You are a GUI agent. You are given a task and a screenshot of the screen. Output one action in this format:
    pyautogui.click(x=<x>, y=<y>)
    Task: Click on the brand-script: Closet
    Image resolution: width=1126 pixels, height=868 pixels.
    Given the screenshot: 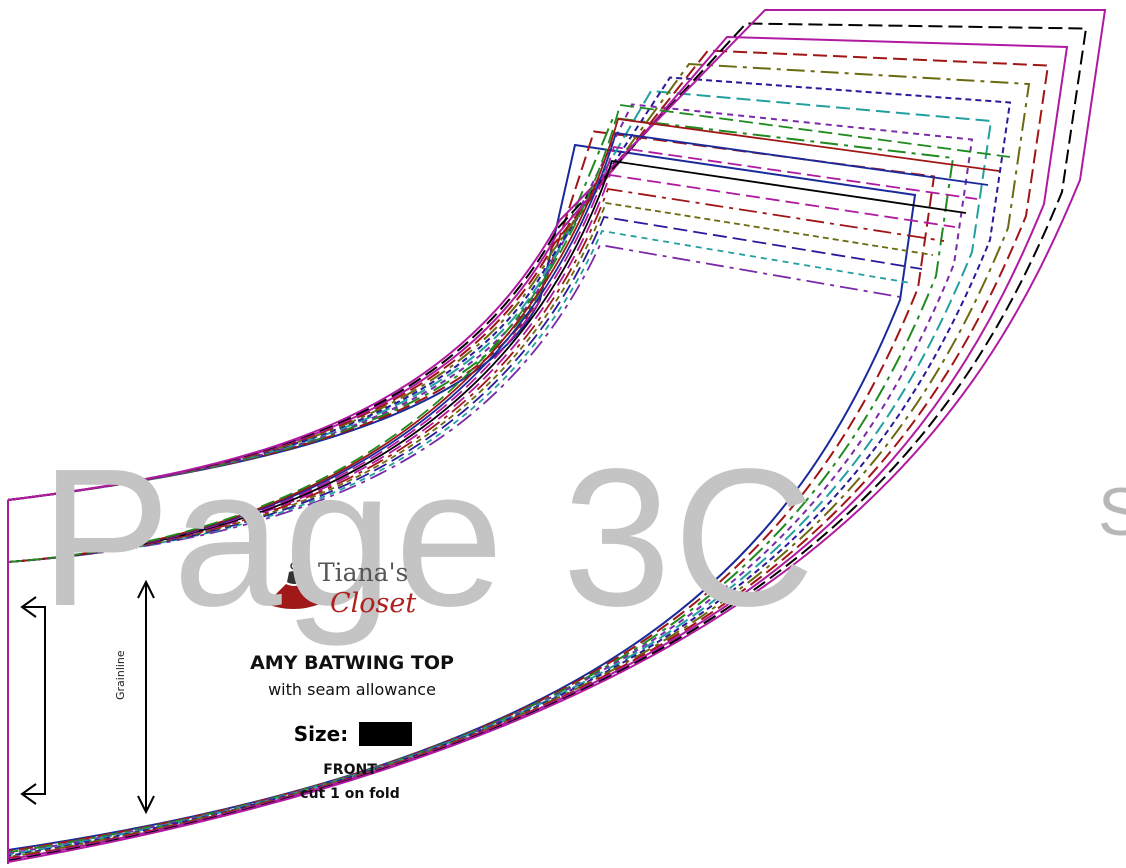 What is the action you would take?
    pyautogui.click(x=373, y=603)
    